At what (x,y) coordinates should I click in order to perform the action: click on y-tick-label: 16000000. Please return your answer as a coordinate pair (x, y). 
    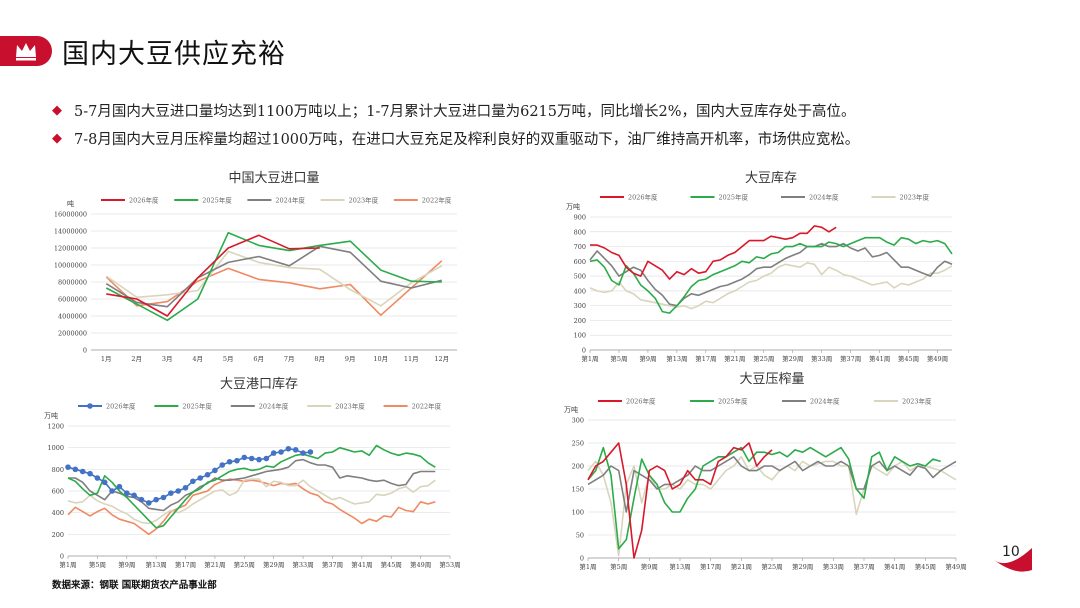
    Looking at the image, I should click on (71, 215).